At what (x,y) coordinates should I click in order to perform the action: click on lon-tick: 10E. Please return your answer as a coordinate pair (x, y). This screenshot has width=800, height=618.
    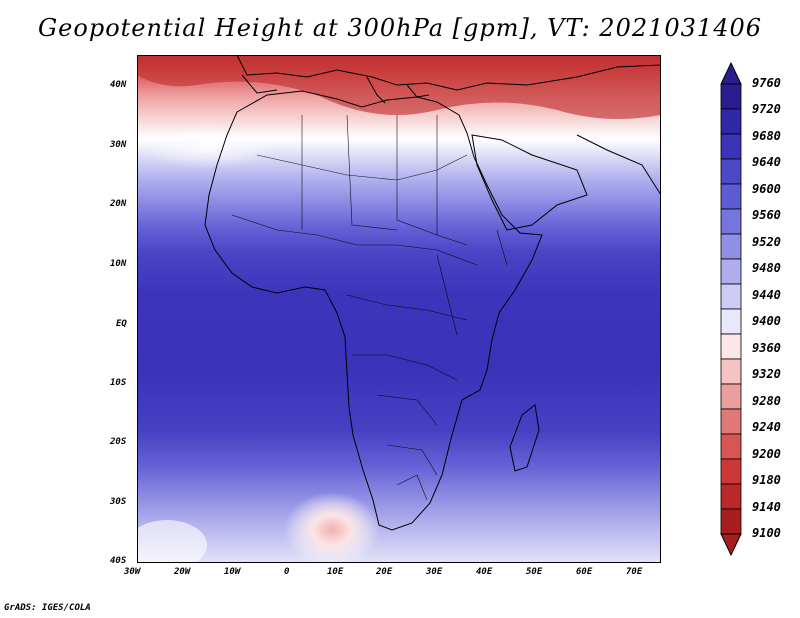
    Looking at the image, I should click on (335, 572).